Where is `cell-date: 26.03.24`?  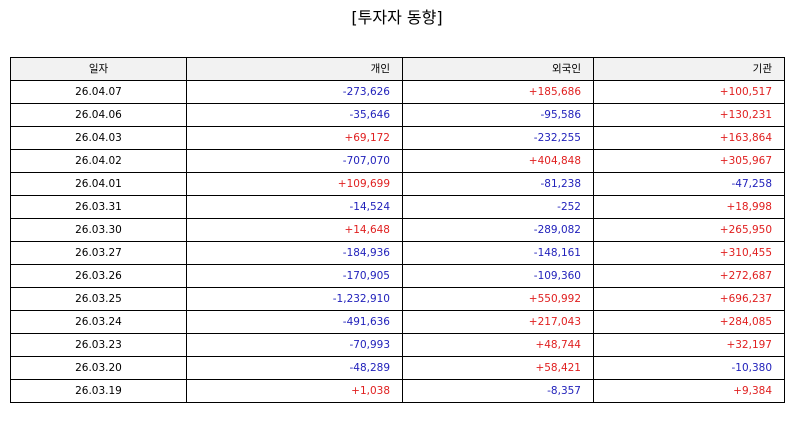 cell-date: 26.03.24 is located at coordinates (98, 322).